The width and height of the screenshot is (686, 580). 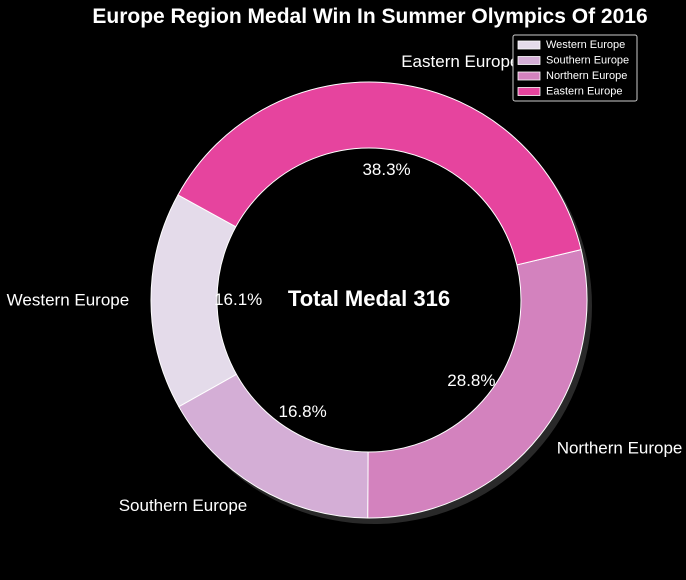 I want to click on legend-label-northern-europe: Northern Europe, so click(x=586, y=76).